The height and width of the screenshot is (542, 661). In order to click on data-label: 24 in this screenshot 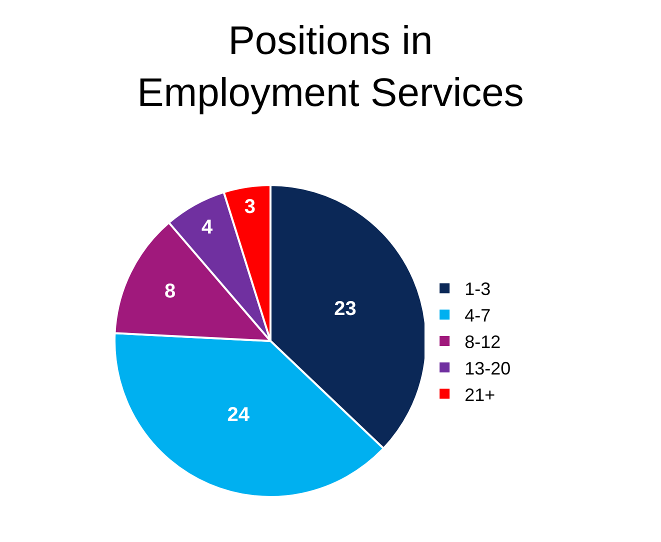, I will do `click(238, 415)`.